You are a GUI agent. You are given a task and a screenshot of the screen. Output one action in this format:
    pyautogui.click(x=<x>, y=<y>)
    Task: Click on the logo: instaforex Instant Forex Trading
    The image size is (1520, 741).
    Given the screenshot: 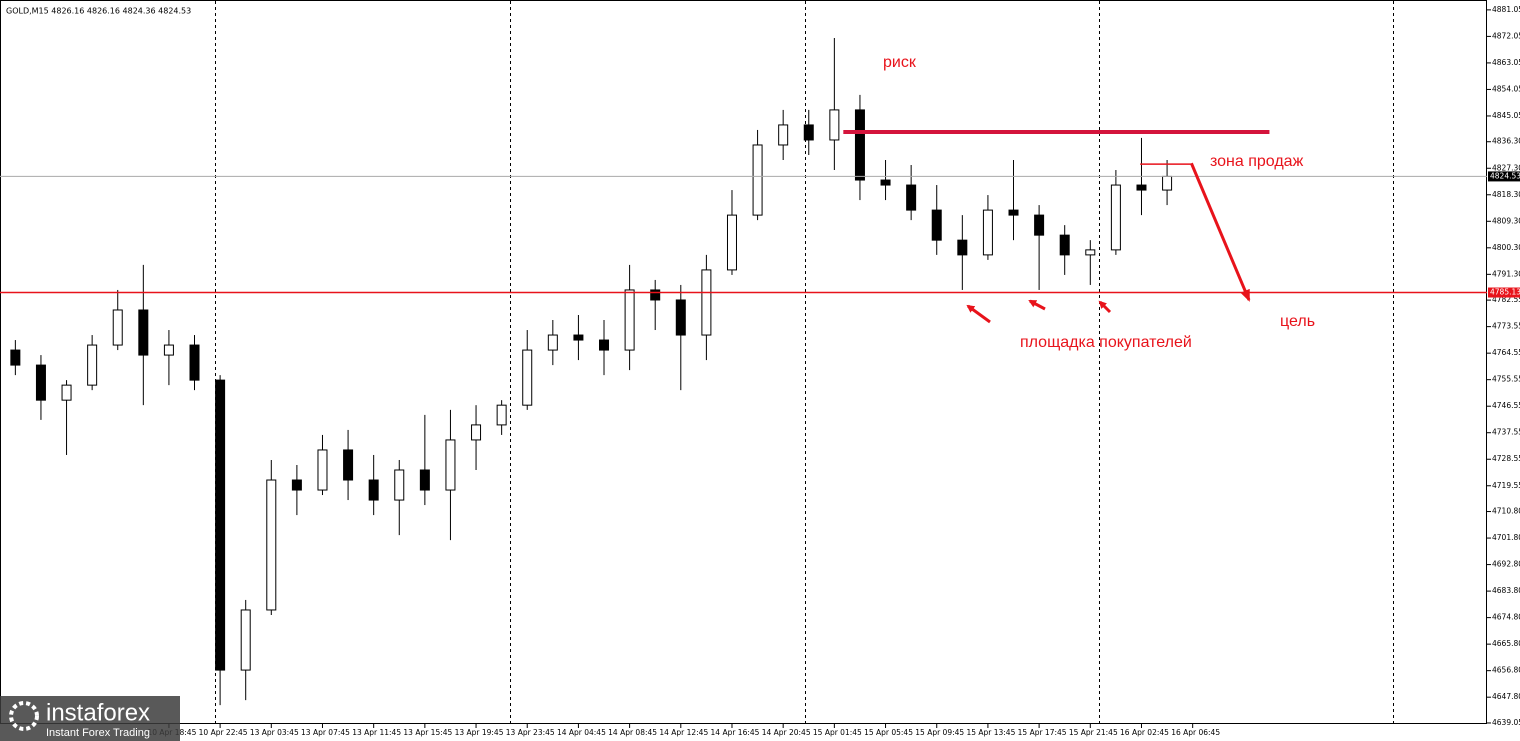 What is the action you would take?
    pyautogui.click(x=90, y=718)
    